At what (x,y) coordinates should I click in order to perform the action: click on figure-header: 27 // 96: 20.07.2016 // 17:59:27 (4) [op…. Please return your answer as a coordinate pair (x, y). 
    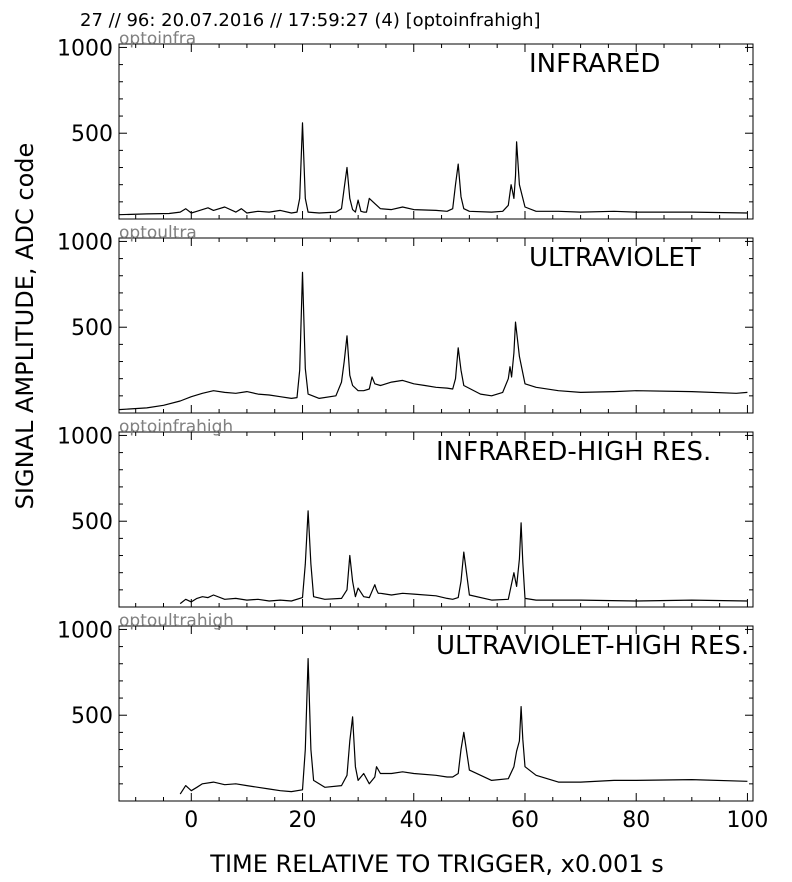
    Looking at the image, I should click on (310, 20).